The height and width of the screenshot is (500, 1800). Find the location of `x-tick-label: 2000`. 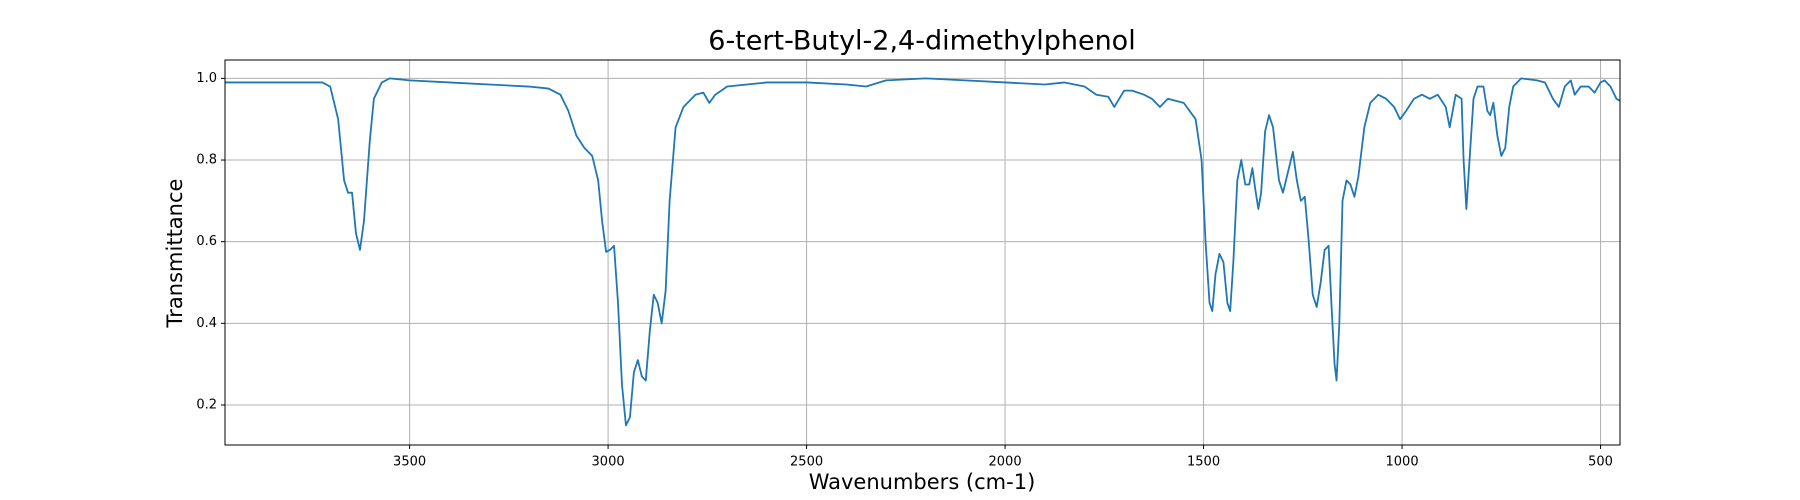

x-tick-label: 2000 is located at coordinates (1005, 462).